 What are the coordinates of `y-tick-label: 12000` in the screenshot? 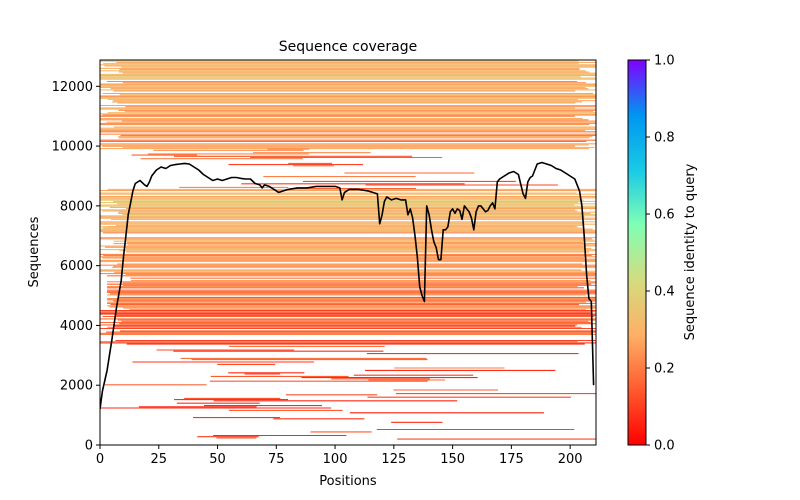 It's located at (72, 87).